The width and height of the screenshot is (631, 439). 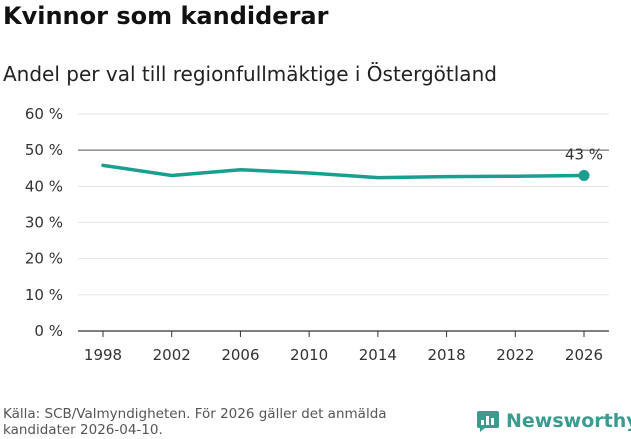 I want to click on end-point-marker, so click(x=584, y=175).